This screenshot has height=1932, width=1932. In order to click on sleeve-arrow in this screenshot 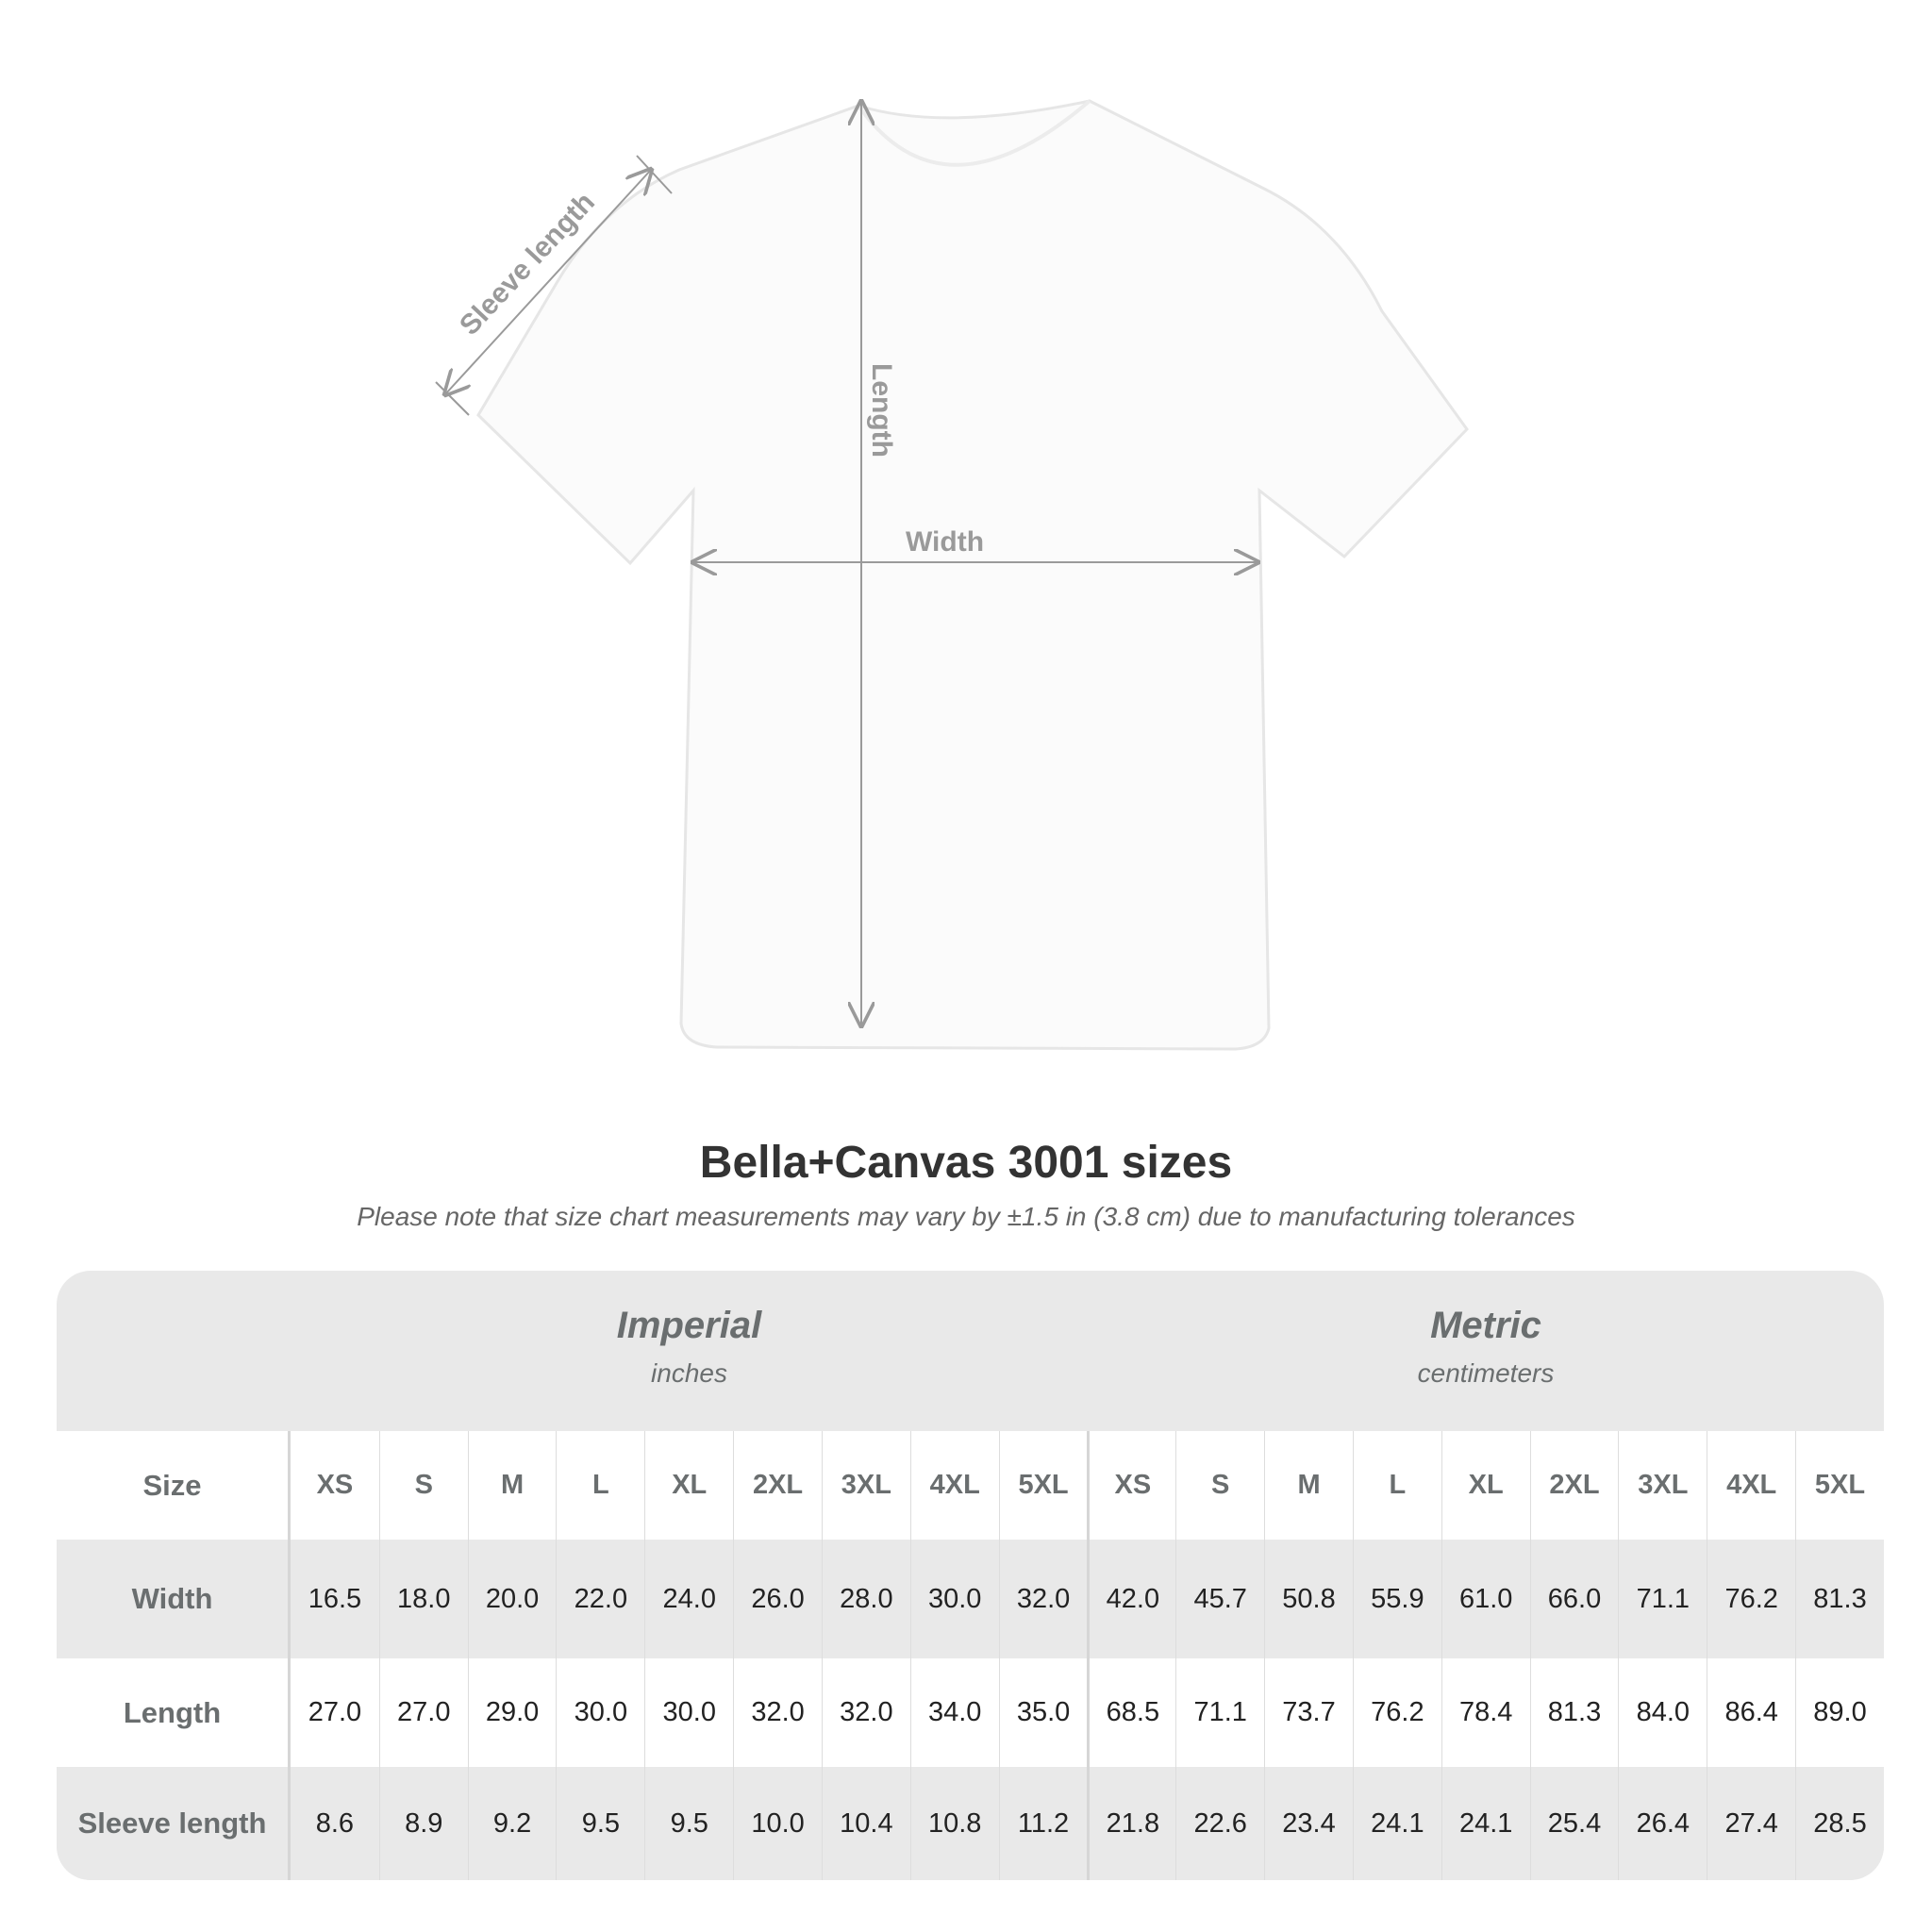, I will do `click(548, 282)`.